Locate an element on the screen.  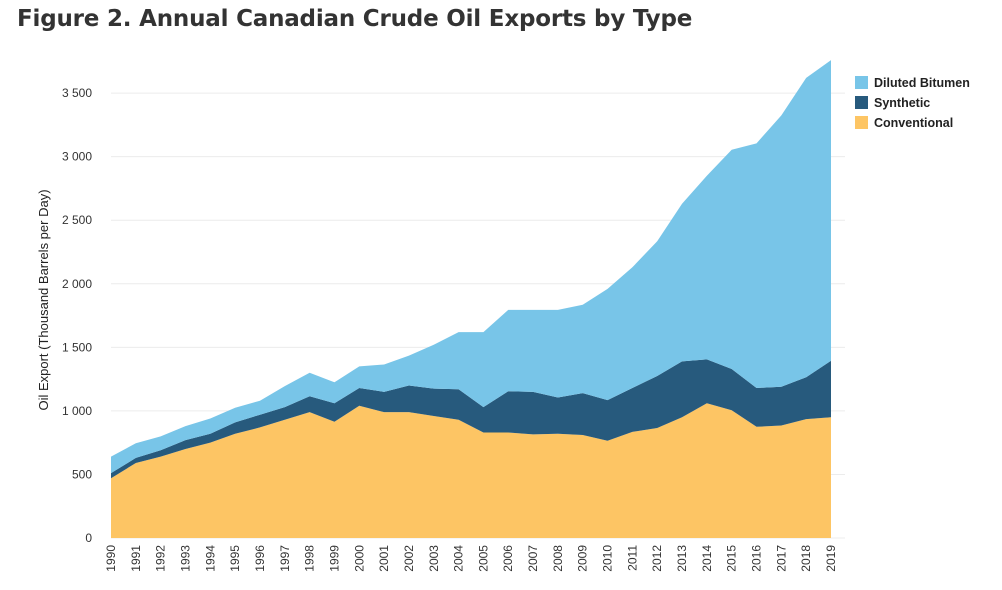
y-tick-label: 2 000 is located at coordinates (77, 284).